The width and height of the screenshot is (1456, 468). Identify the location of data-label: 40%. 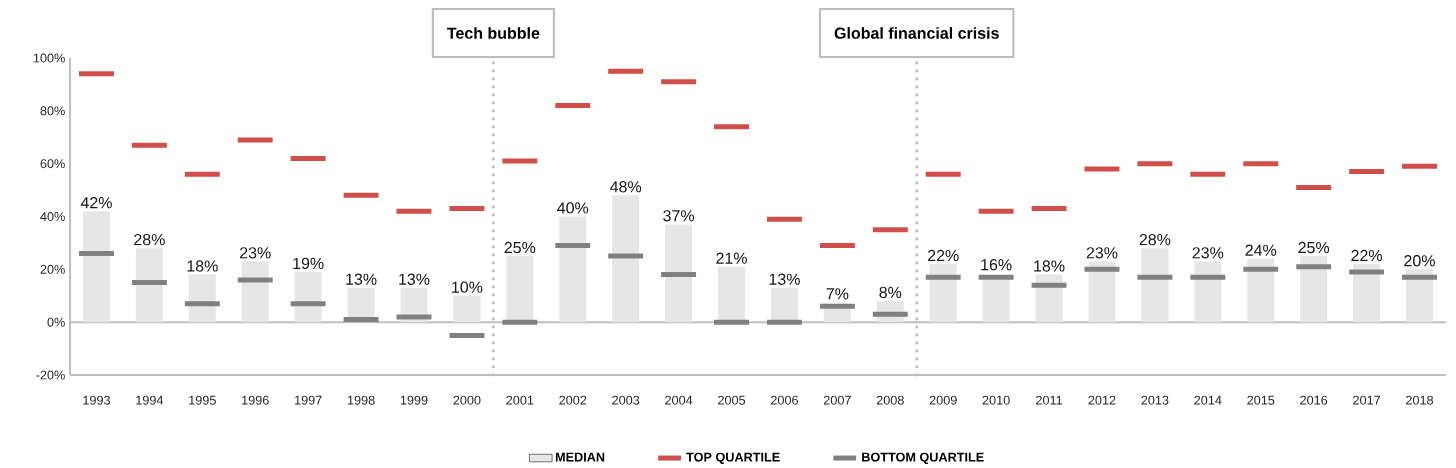
(573, 208).